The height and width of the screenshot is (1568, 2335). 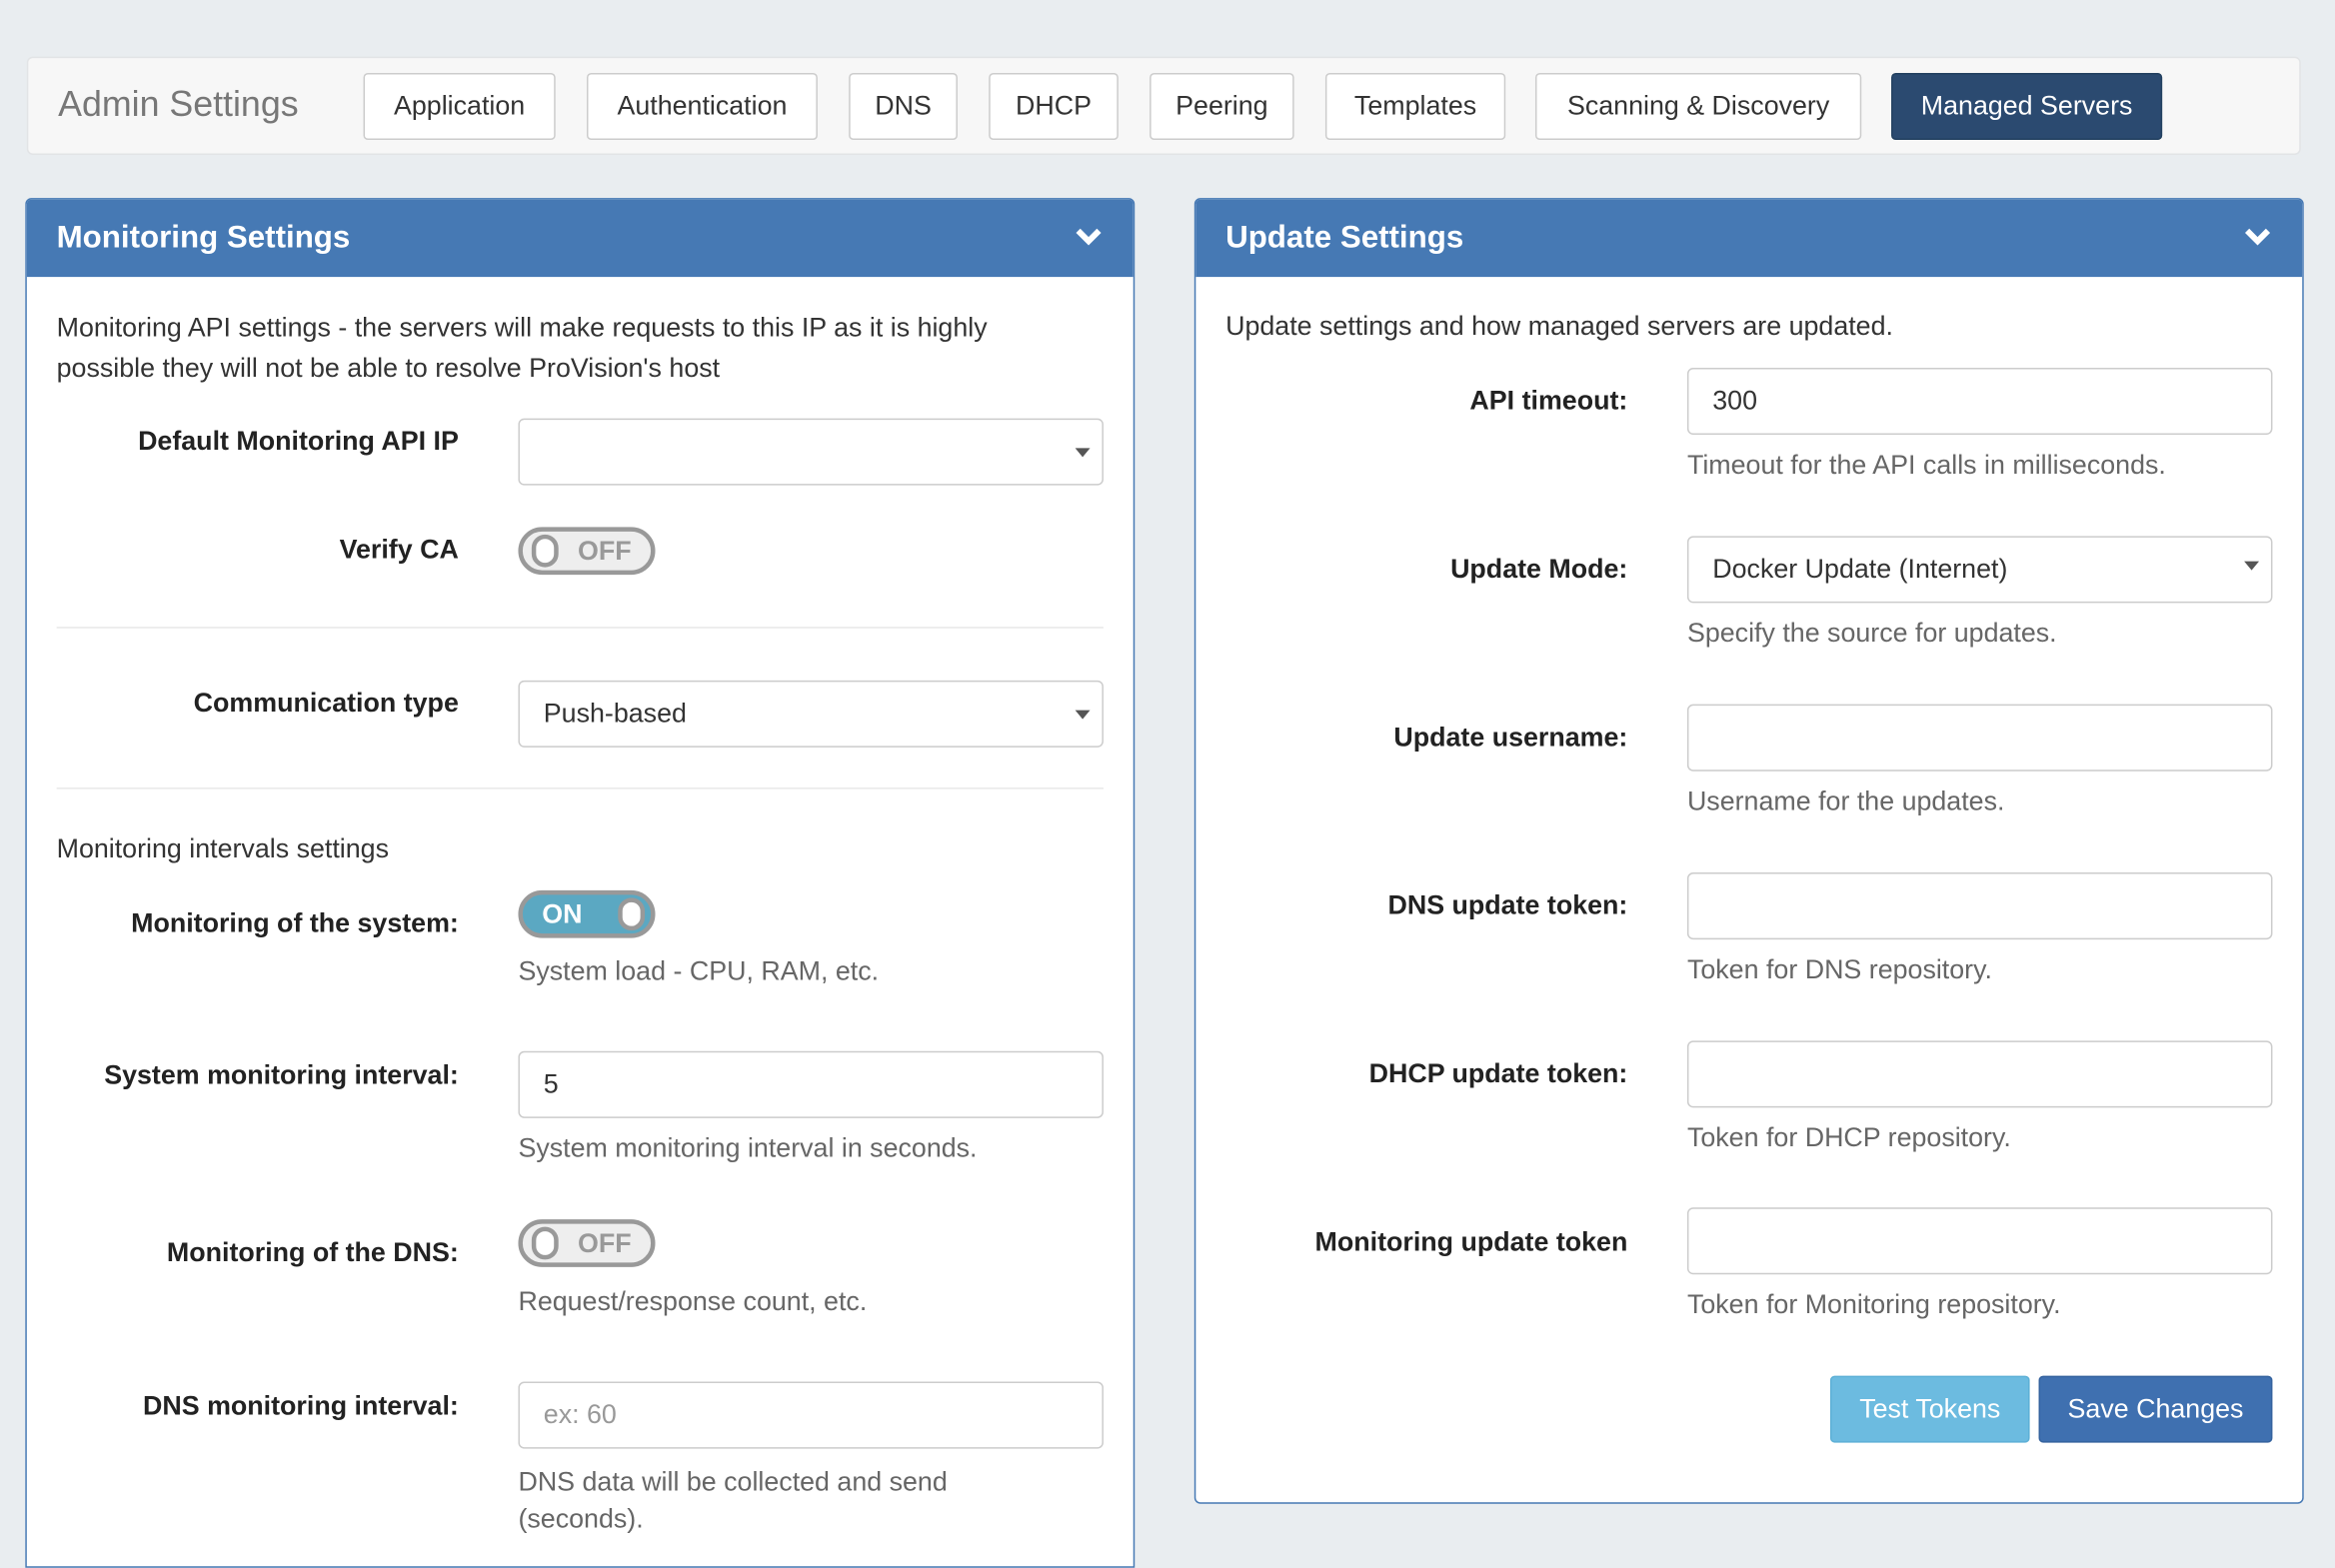 What do you see at coordinates (326, 704) in the screenshot?
I see `communication-type-label: Communication type` at bounding box center [326, 704].